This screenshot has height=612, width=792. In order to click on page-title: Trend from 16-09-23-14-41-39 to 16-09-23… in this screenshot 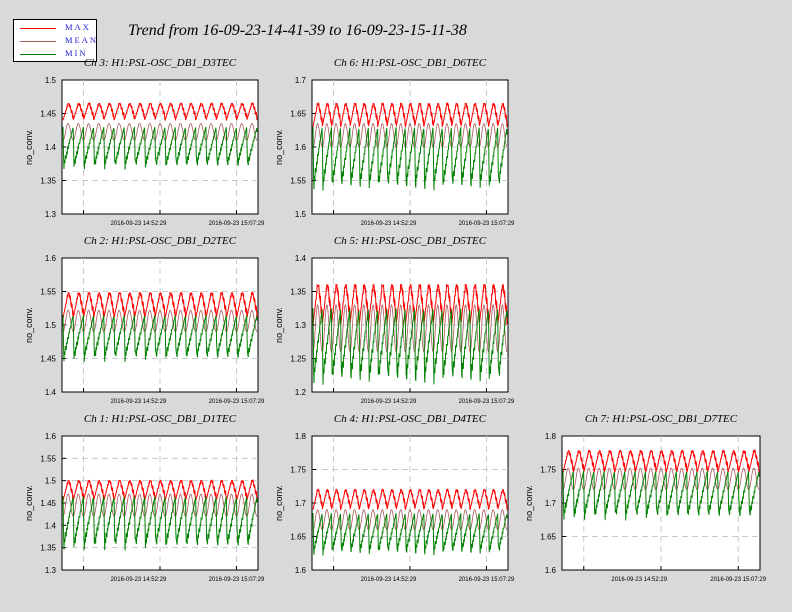, I will do `click(297, 30)`.